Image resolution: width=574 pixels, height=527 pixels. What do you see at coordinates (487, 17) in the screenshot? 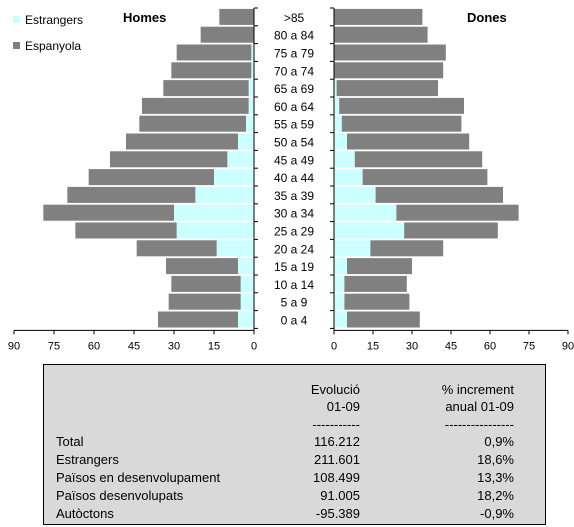
I see `right-title: Dones` at bounding box center [487, 17].